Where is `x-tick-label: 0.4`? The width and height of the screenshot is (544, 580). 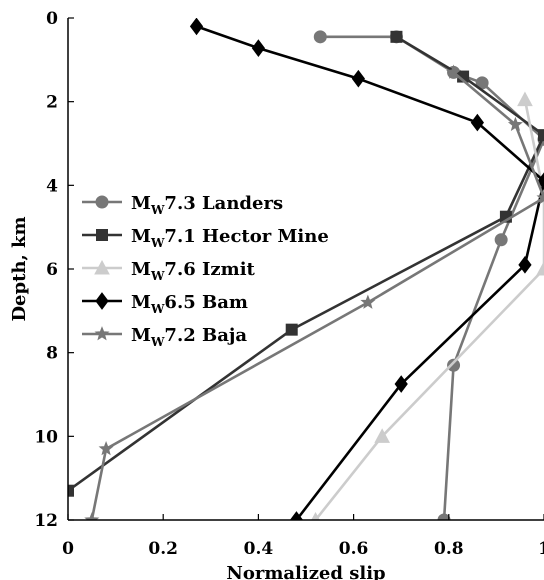
x-tick-label: 0.4 is located at coordinates (259, 549).